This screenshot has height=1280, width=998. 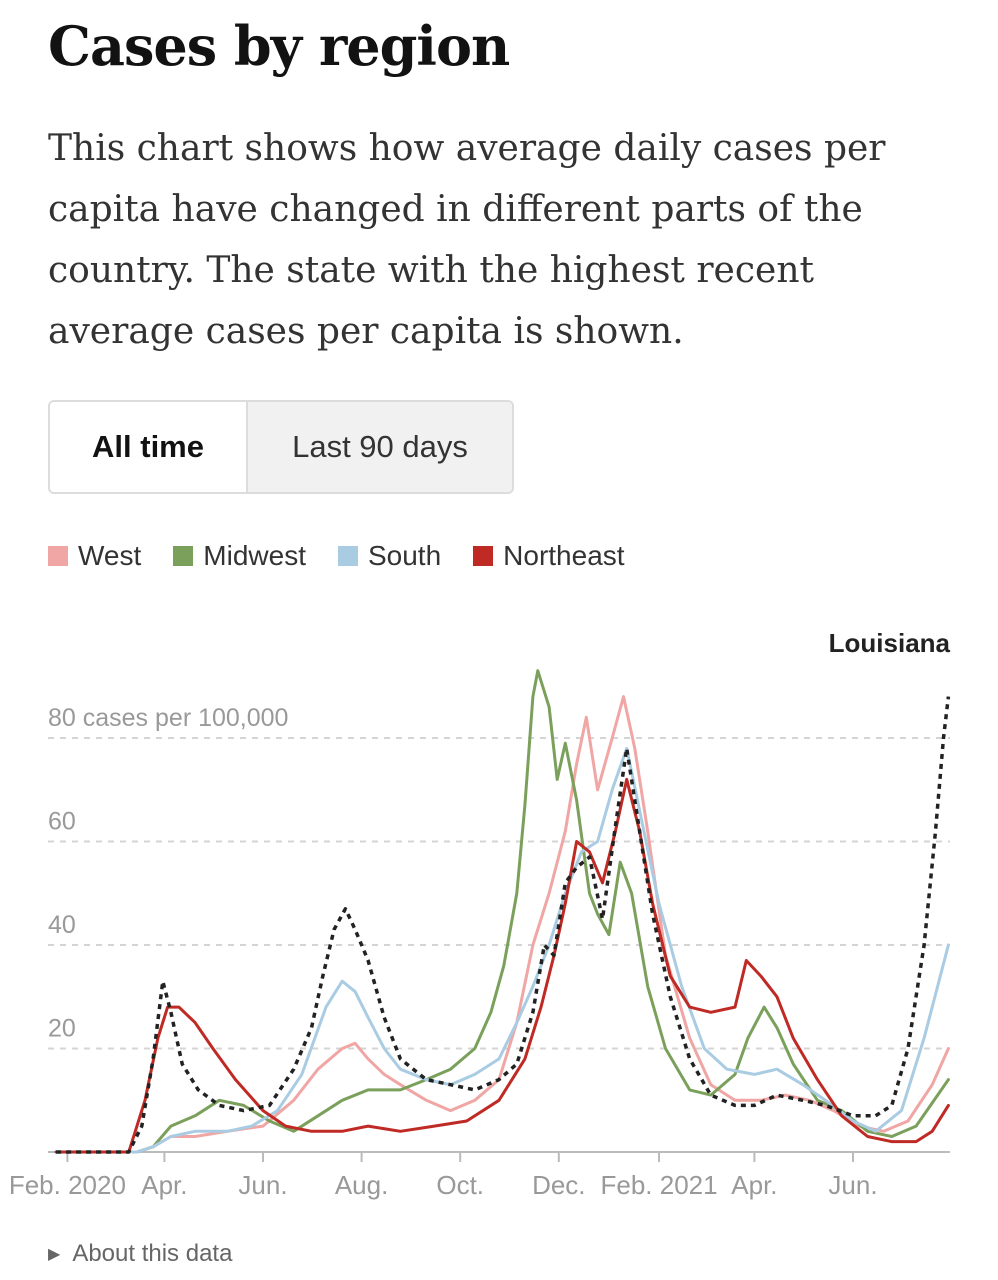 What do you see at coordinates (54, 1254) in the screenshot?
I see `triangle-right-icon: ▶` at bounding box center [54, 1254].